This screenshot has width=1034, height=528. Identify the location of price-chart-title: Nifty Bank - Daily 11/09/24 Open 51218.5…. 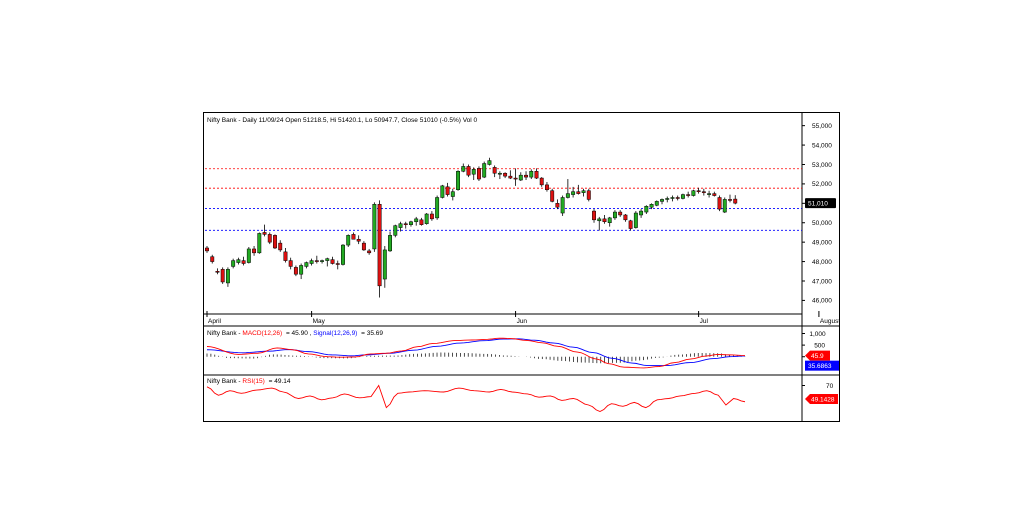
(342, 120).